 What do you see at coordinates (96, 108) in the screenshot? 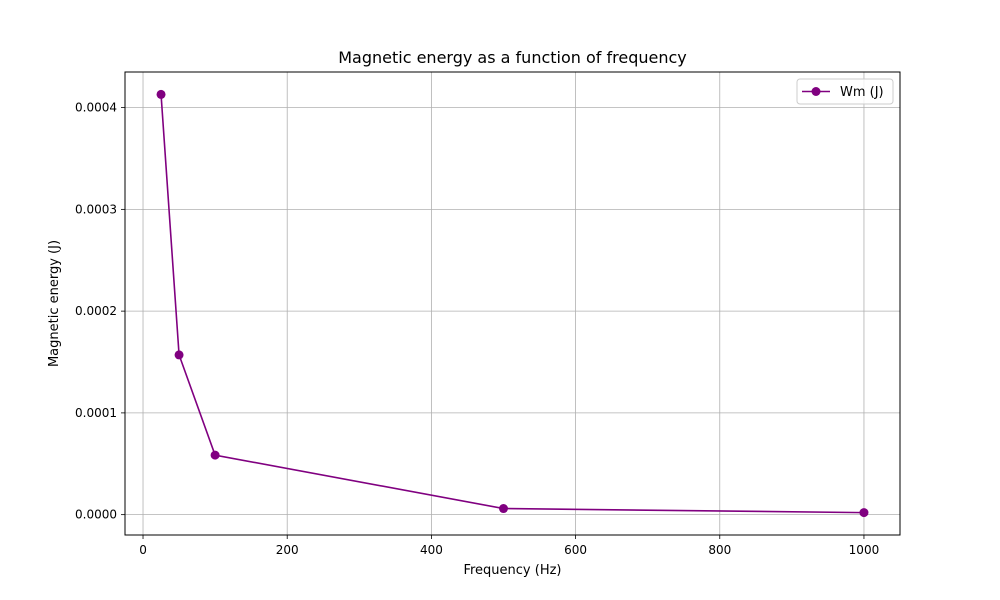
I see `y-tick-label: 0.0004` at bounding box center [96, 108].